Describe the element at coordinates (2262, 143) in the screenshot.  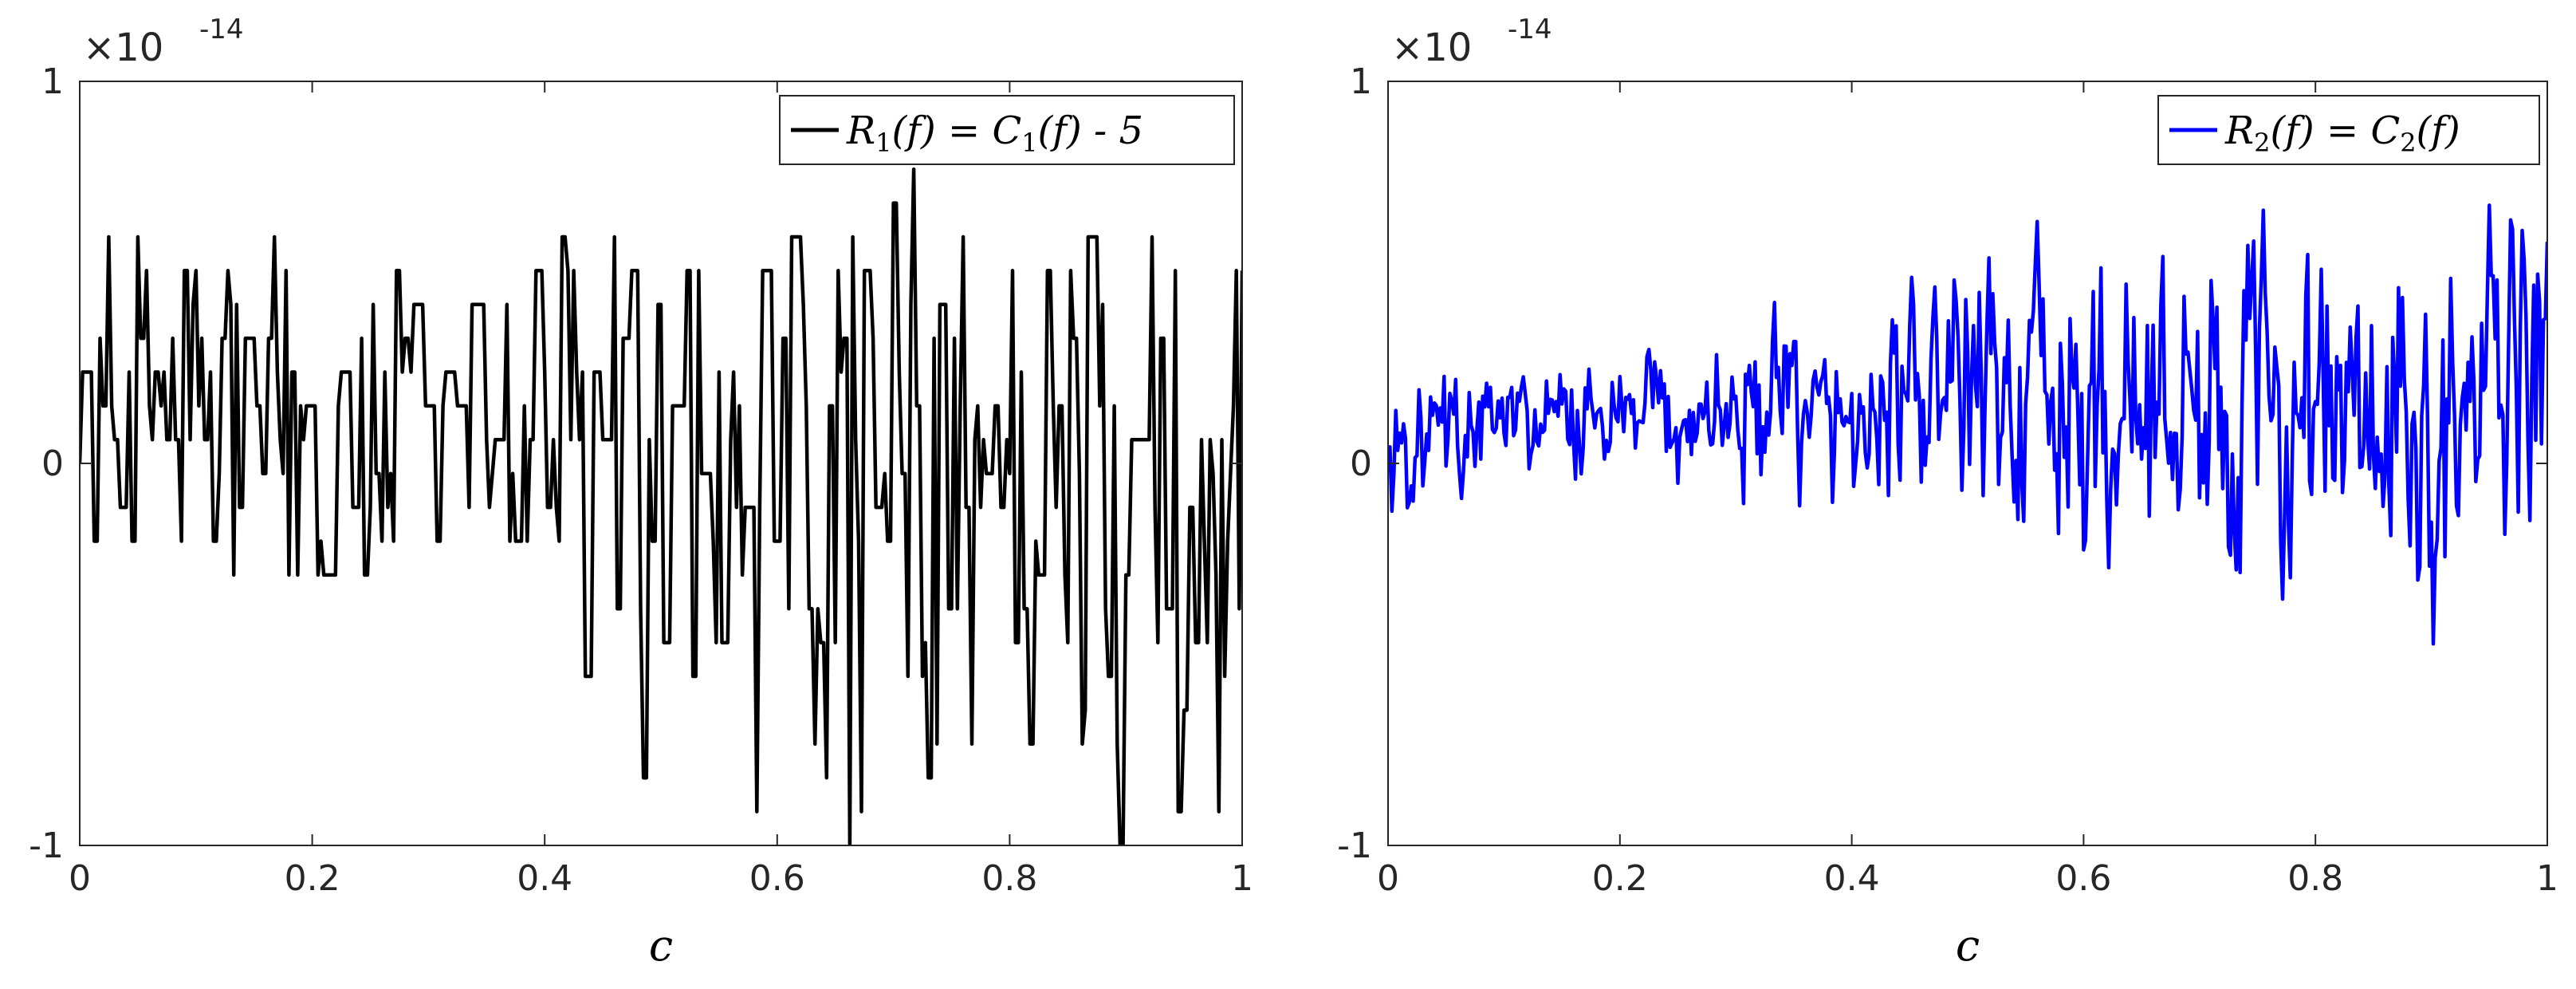
I see `legend-lhs-sub: 2` at that location.